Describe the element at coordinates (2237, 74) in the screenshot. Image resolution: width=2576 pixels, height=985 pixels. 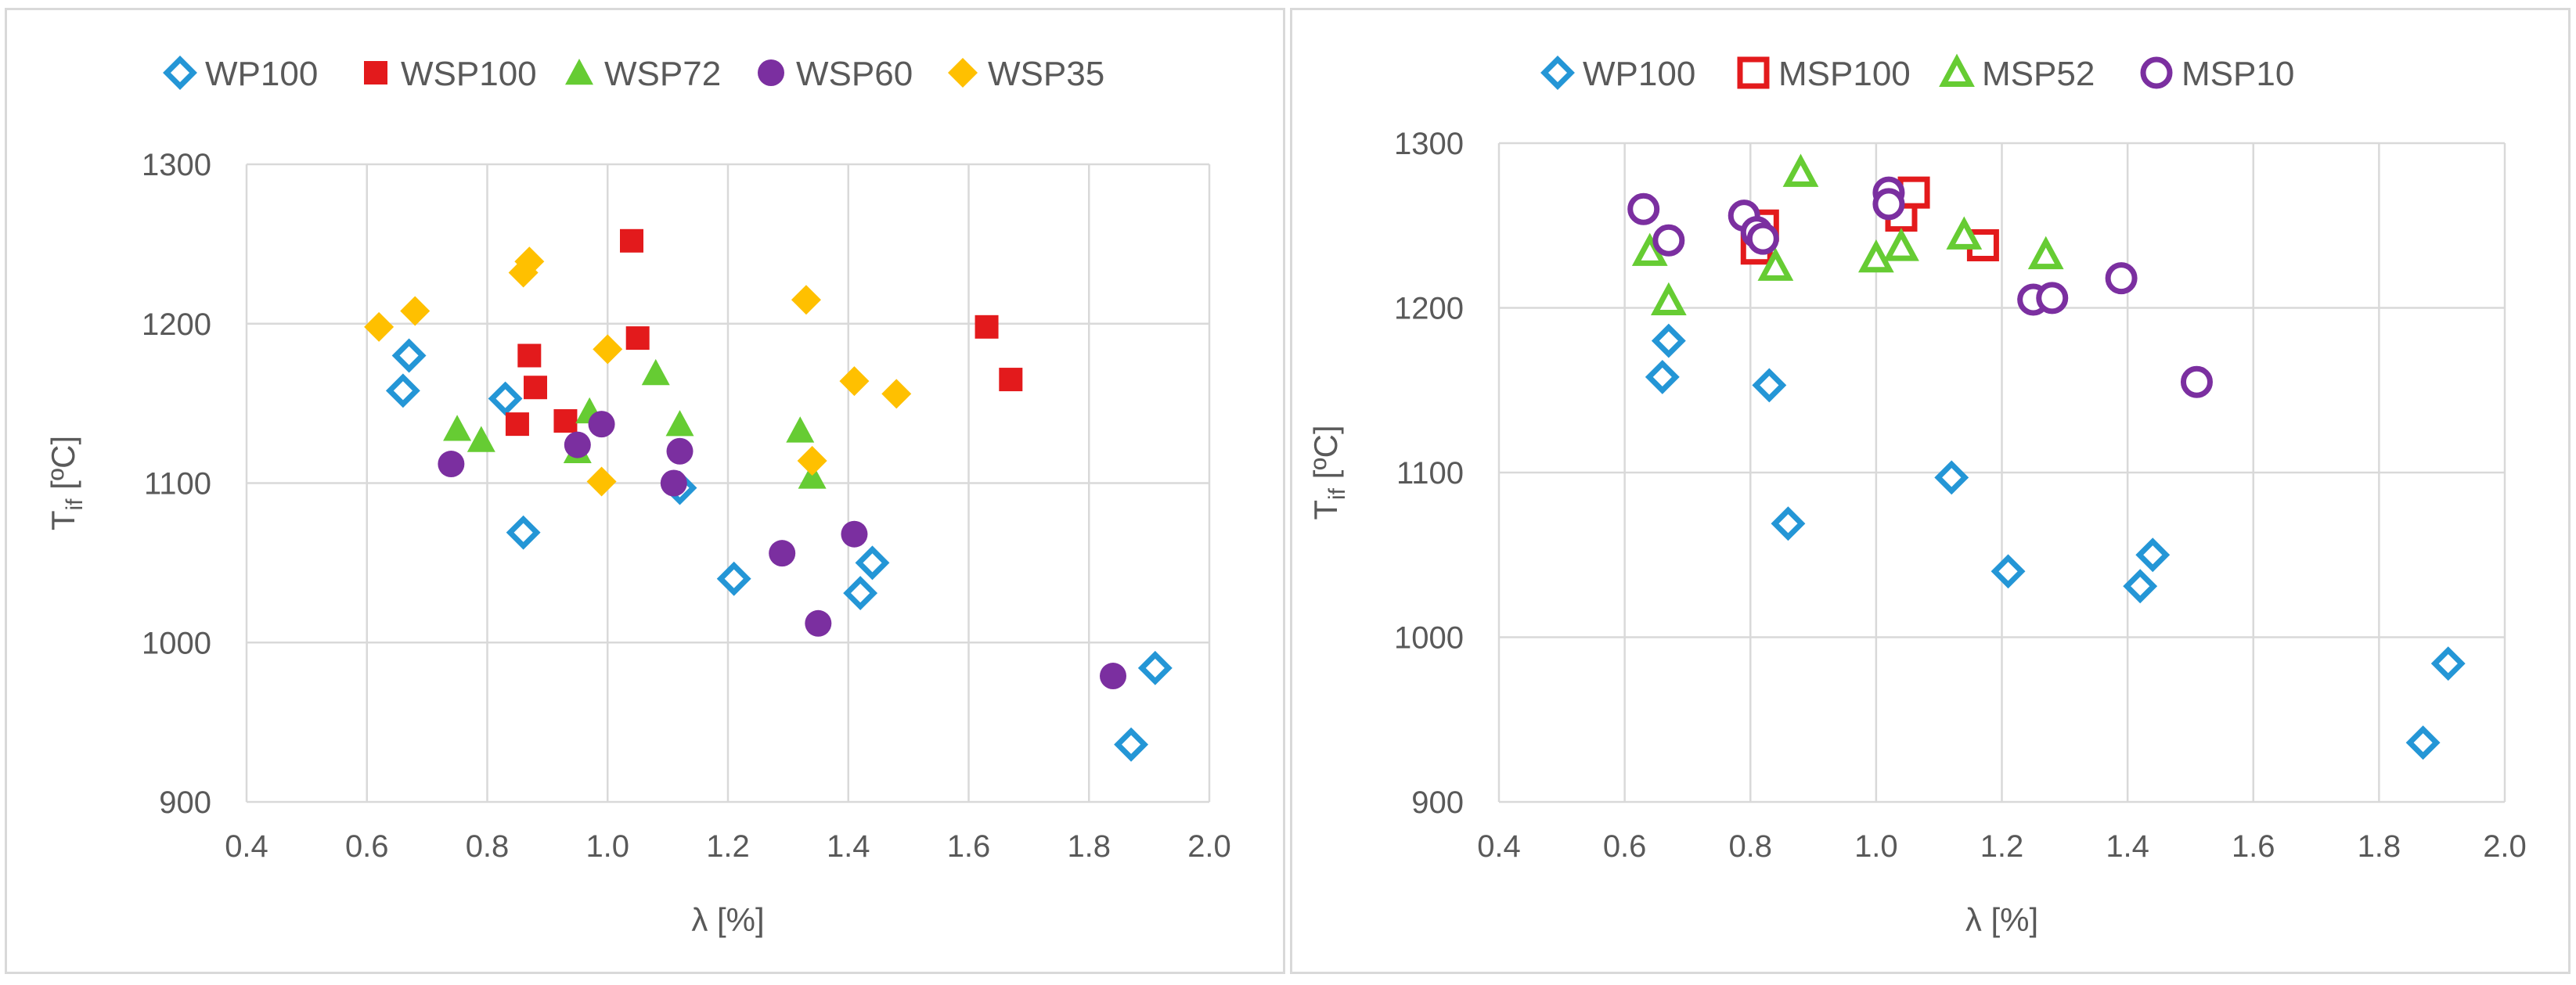
I see `legend-label: MSP10` at that location.